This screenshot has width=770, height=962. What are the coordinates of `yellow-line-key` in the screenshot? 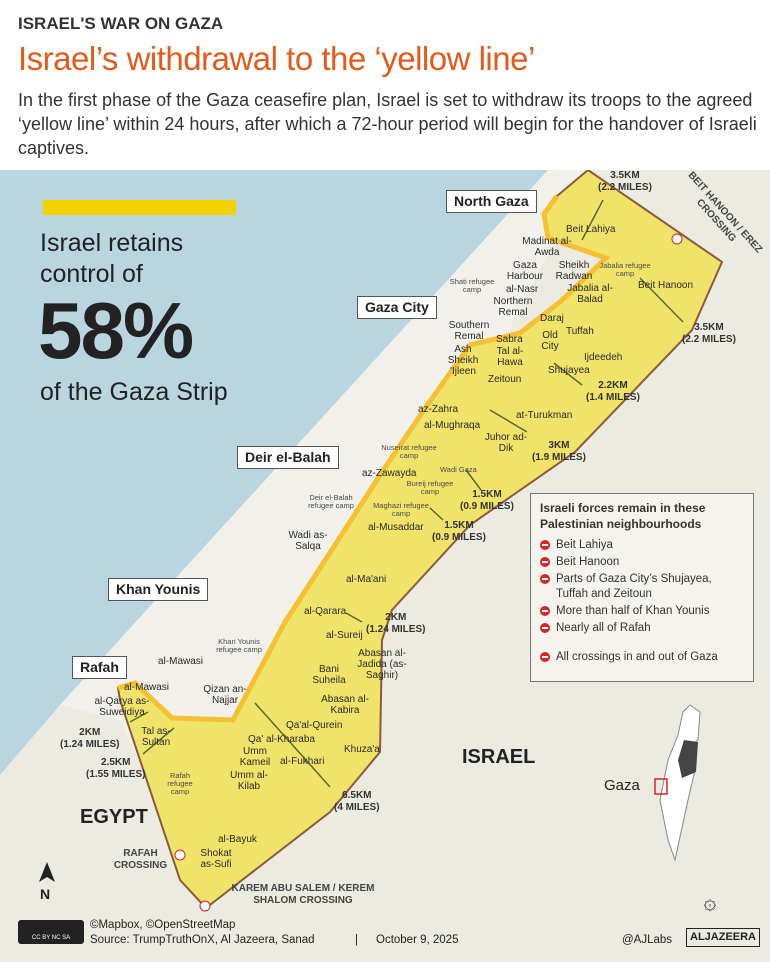 It's located at (139, 207).